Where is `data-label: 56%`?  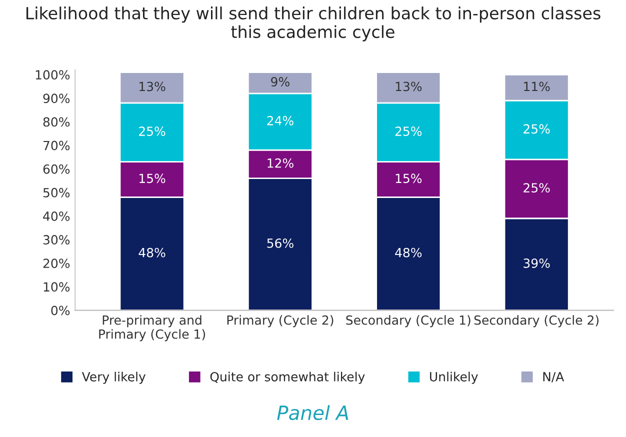
data-label: 56% is located at coordinates (280, 243).